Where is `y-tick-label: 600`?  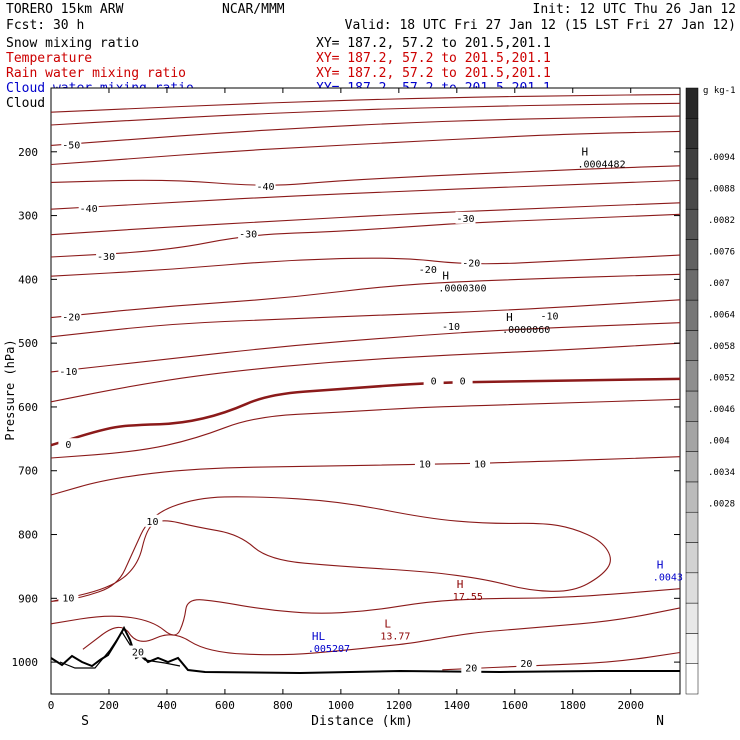 y-tick-label: 600 is located at coordinates (28, 407).